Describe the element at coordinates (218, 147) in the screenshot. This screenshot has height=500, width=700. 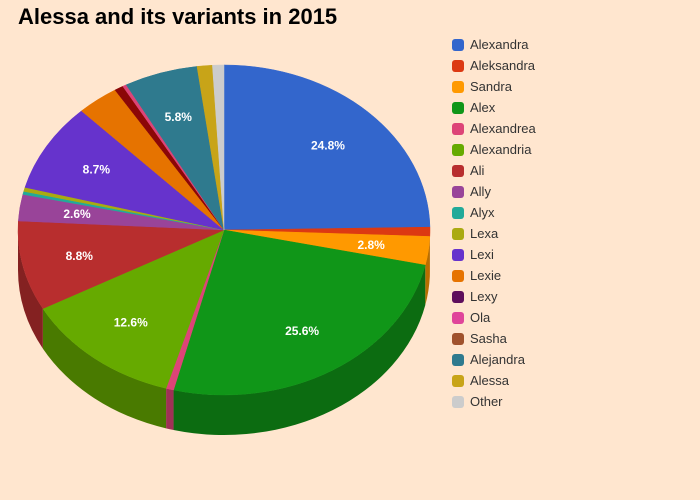
I see `pie-slice-other` at that location.